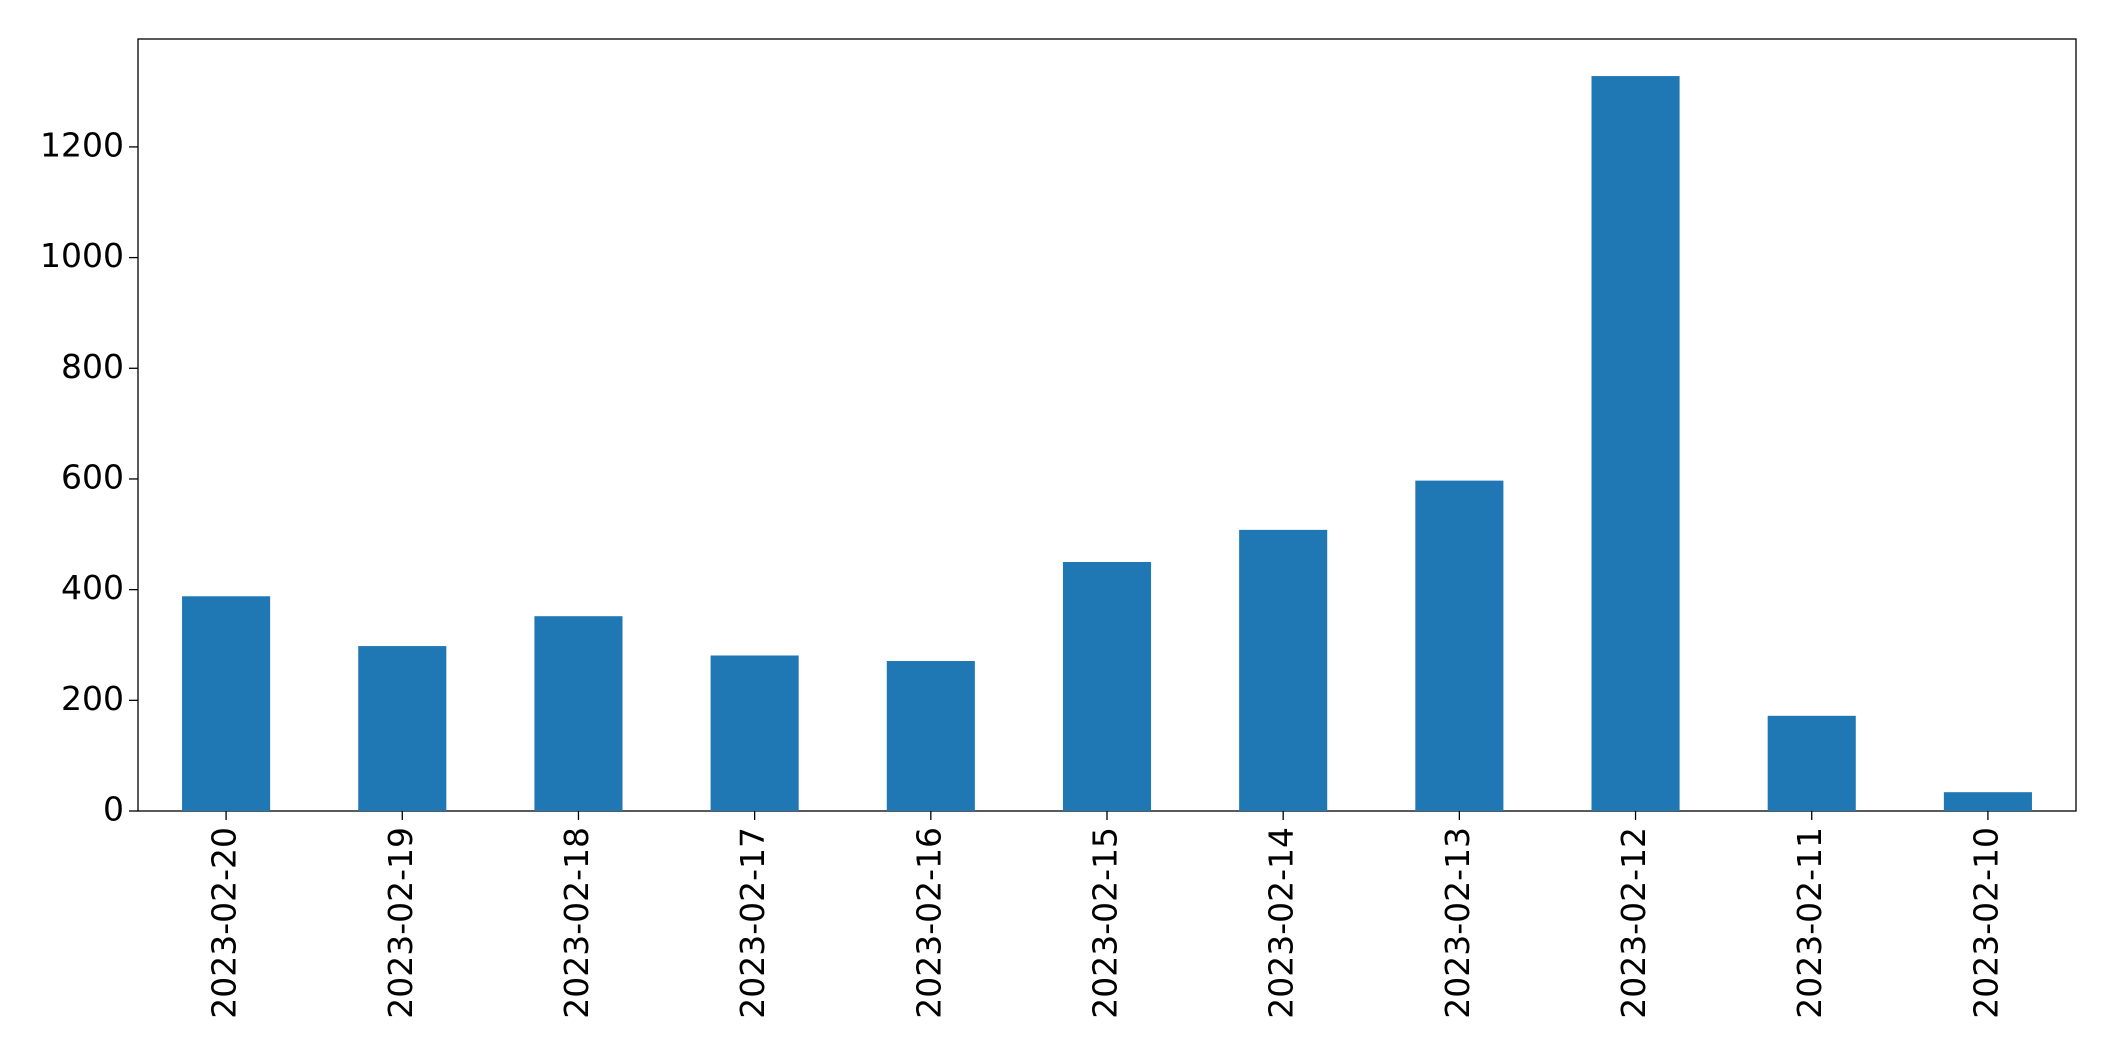  Describe the element at coordinates (1281, 923) in the screenshot. I see `x-tick-label: 2023-02-14` at that location.